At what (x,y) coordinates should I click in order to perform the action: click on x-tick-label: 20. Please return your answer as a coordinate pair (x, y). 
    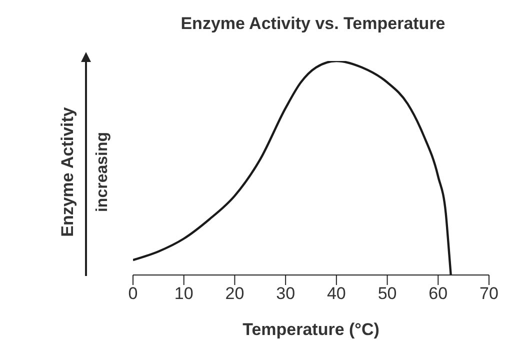
    Looking at the image, I should click on (234, 294).